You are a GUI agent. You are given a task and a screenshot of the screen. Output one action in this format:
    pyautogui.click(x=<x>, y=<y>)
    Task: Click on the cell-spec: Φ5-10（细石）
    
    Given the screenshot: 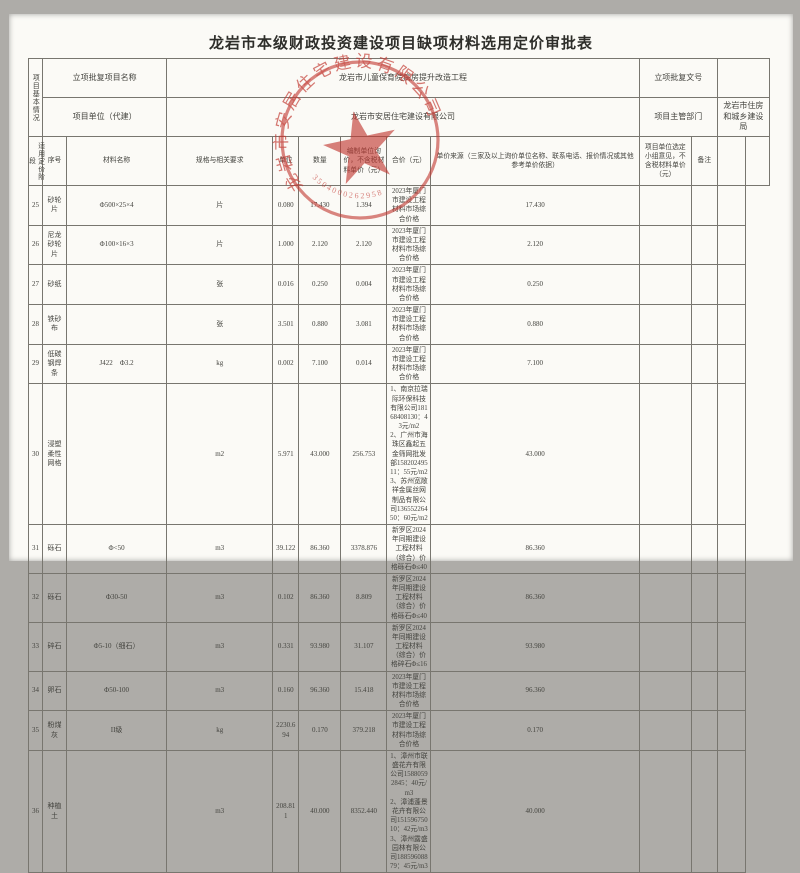 What is the action you would take?
    pyautogui.click(x=117, y=646)
    